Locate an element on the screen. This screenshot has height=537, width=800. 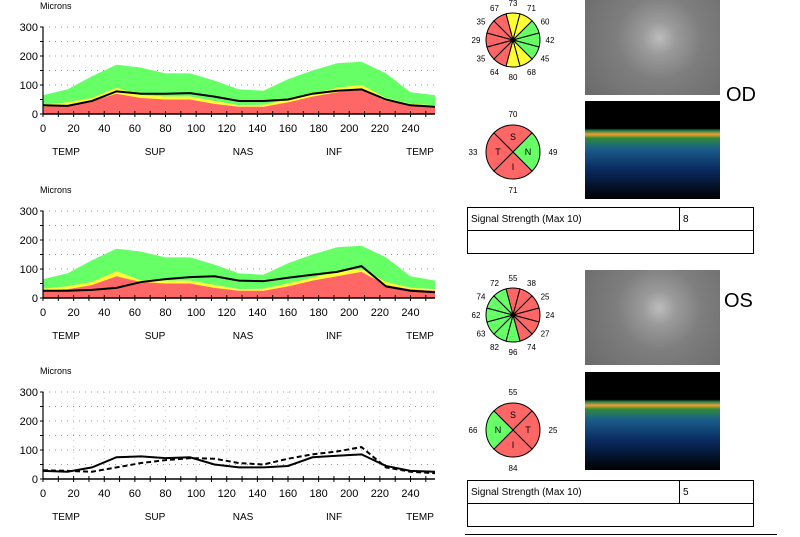
clock-value-label: 25 is located at coordinates (545, 297).